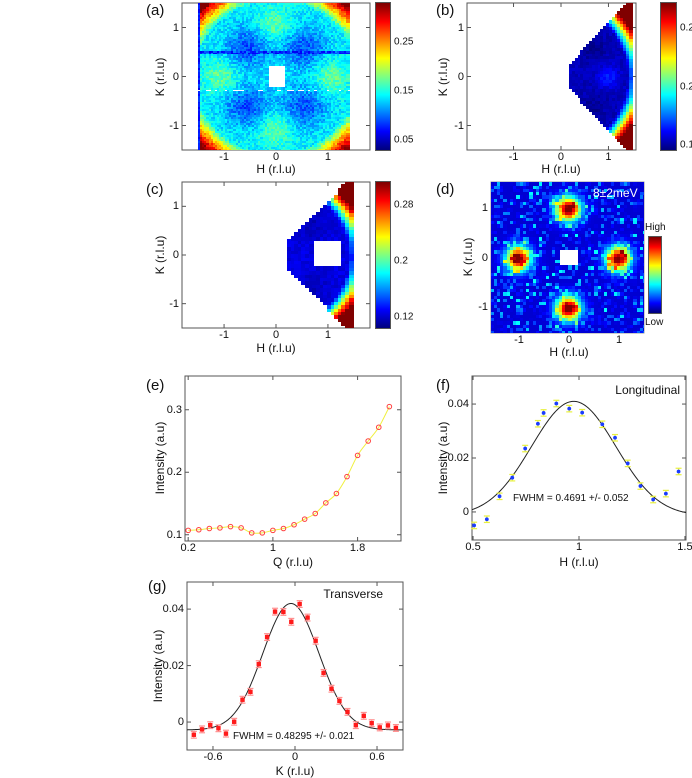 The width and height of the screenshot is (692, 778). What do you see at coordinates (655, 275) in the screenshot?
I see `colorbar-d` at bounding box center [655, 275].